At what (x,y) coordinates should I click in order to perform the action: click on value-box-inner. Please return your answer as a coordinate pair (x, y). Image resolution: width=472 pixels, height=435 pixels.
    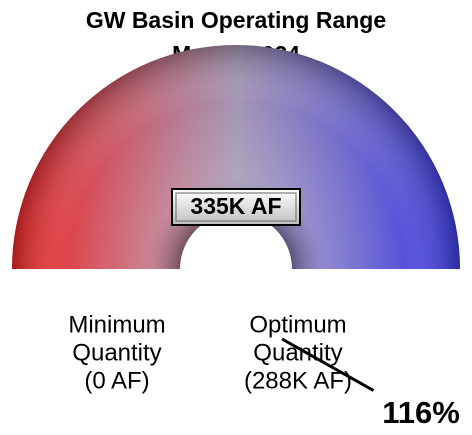
    Looking at the image, I should click on (236, 207).